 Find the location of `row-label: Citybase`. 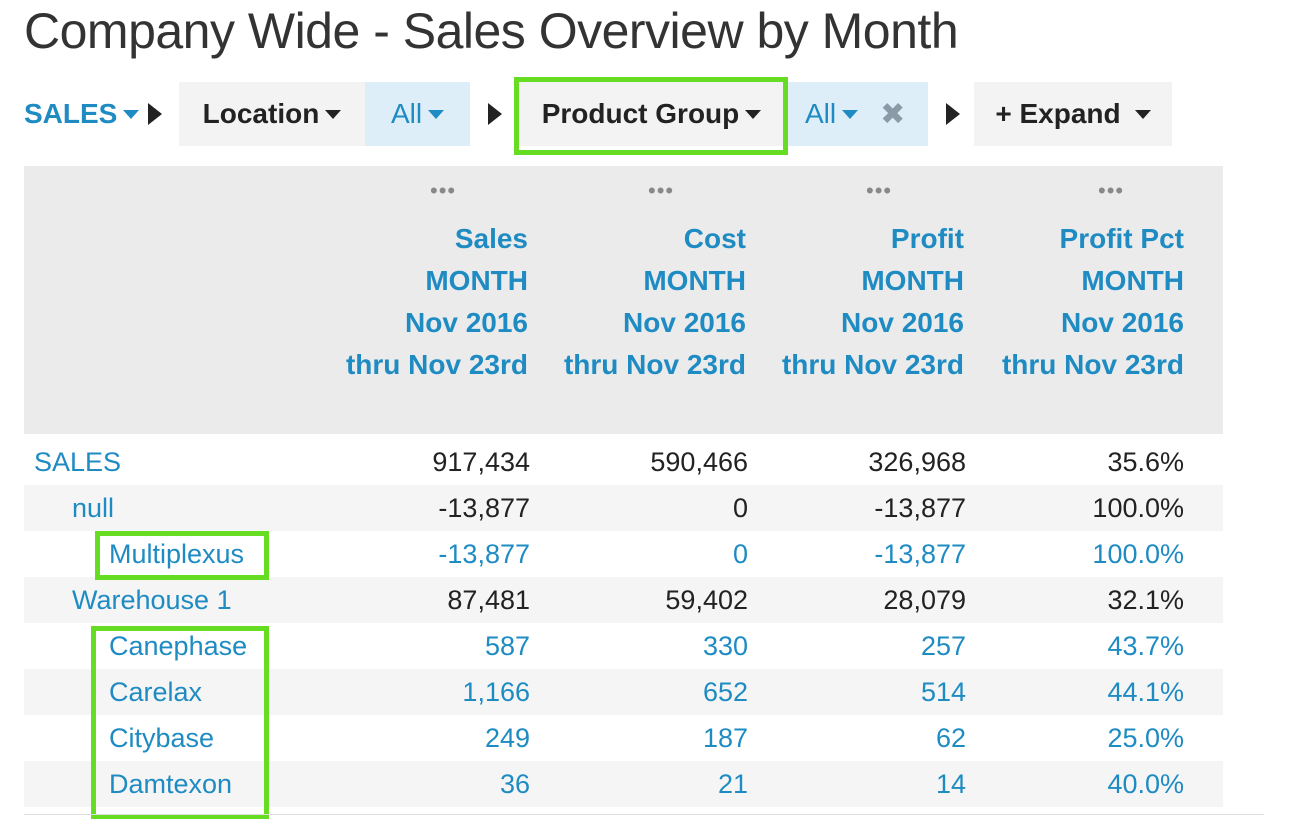

row-label: Citybase is located at coordinates (162, 738).